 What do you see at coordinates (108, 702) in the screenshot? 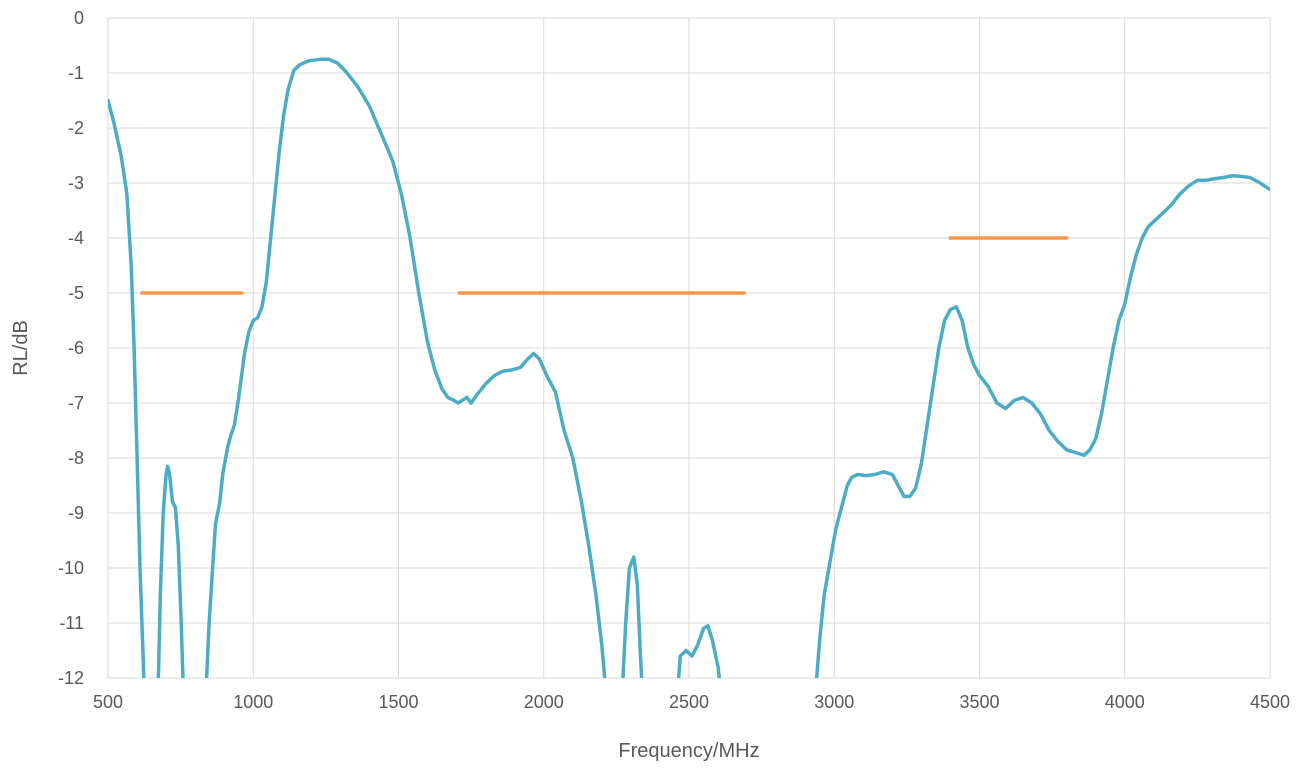
I see `x-tick-label: 500` at bounding box center [108, 702].